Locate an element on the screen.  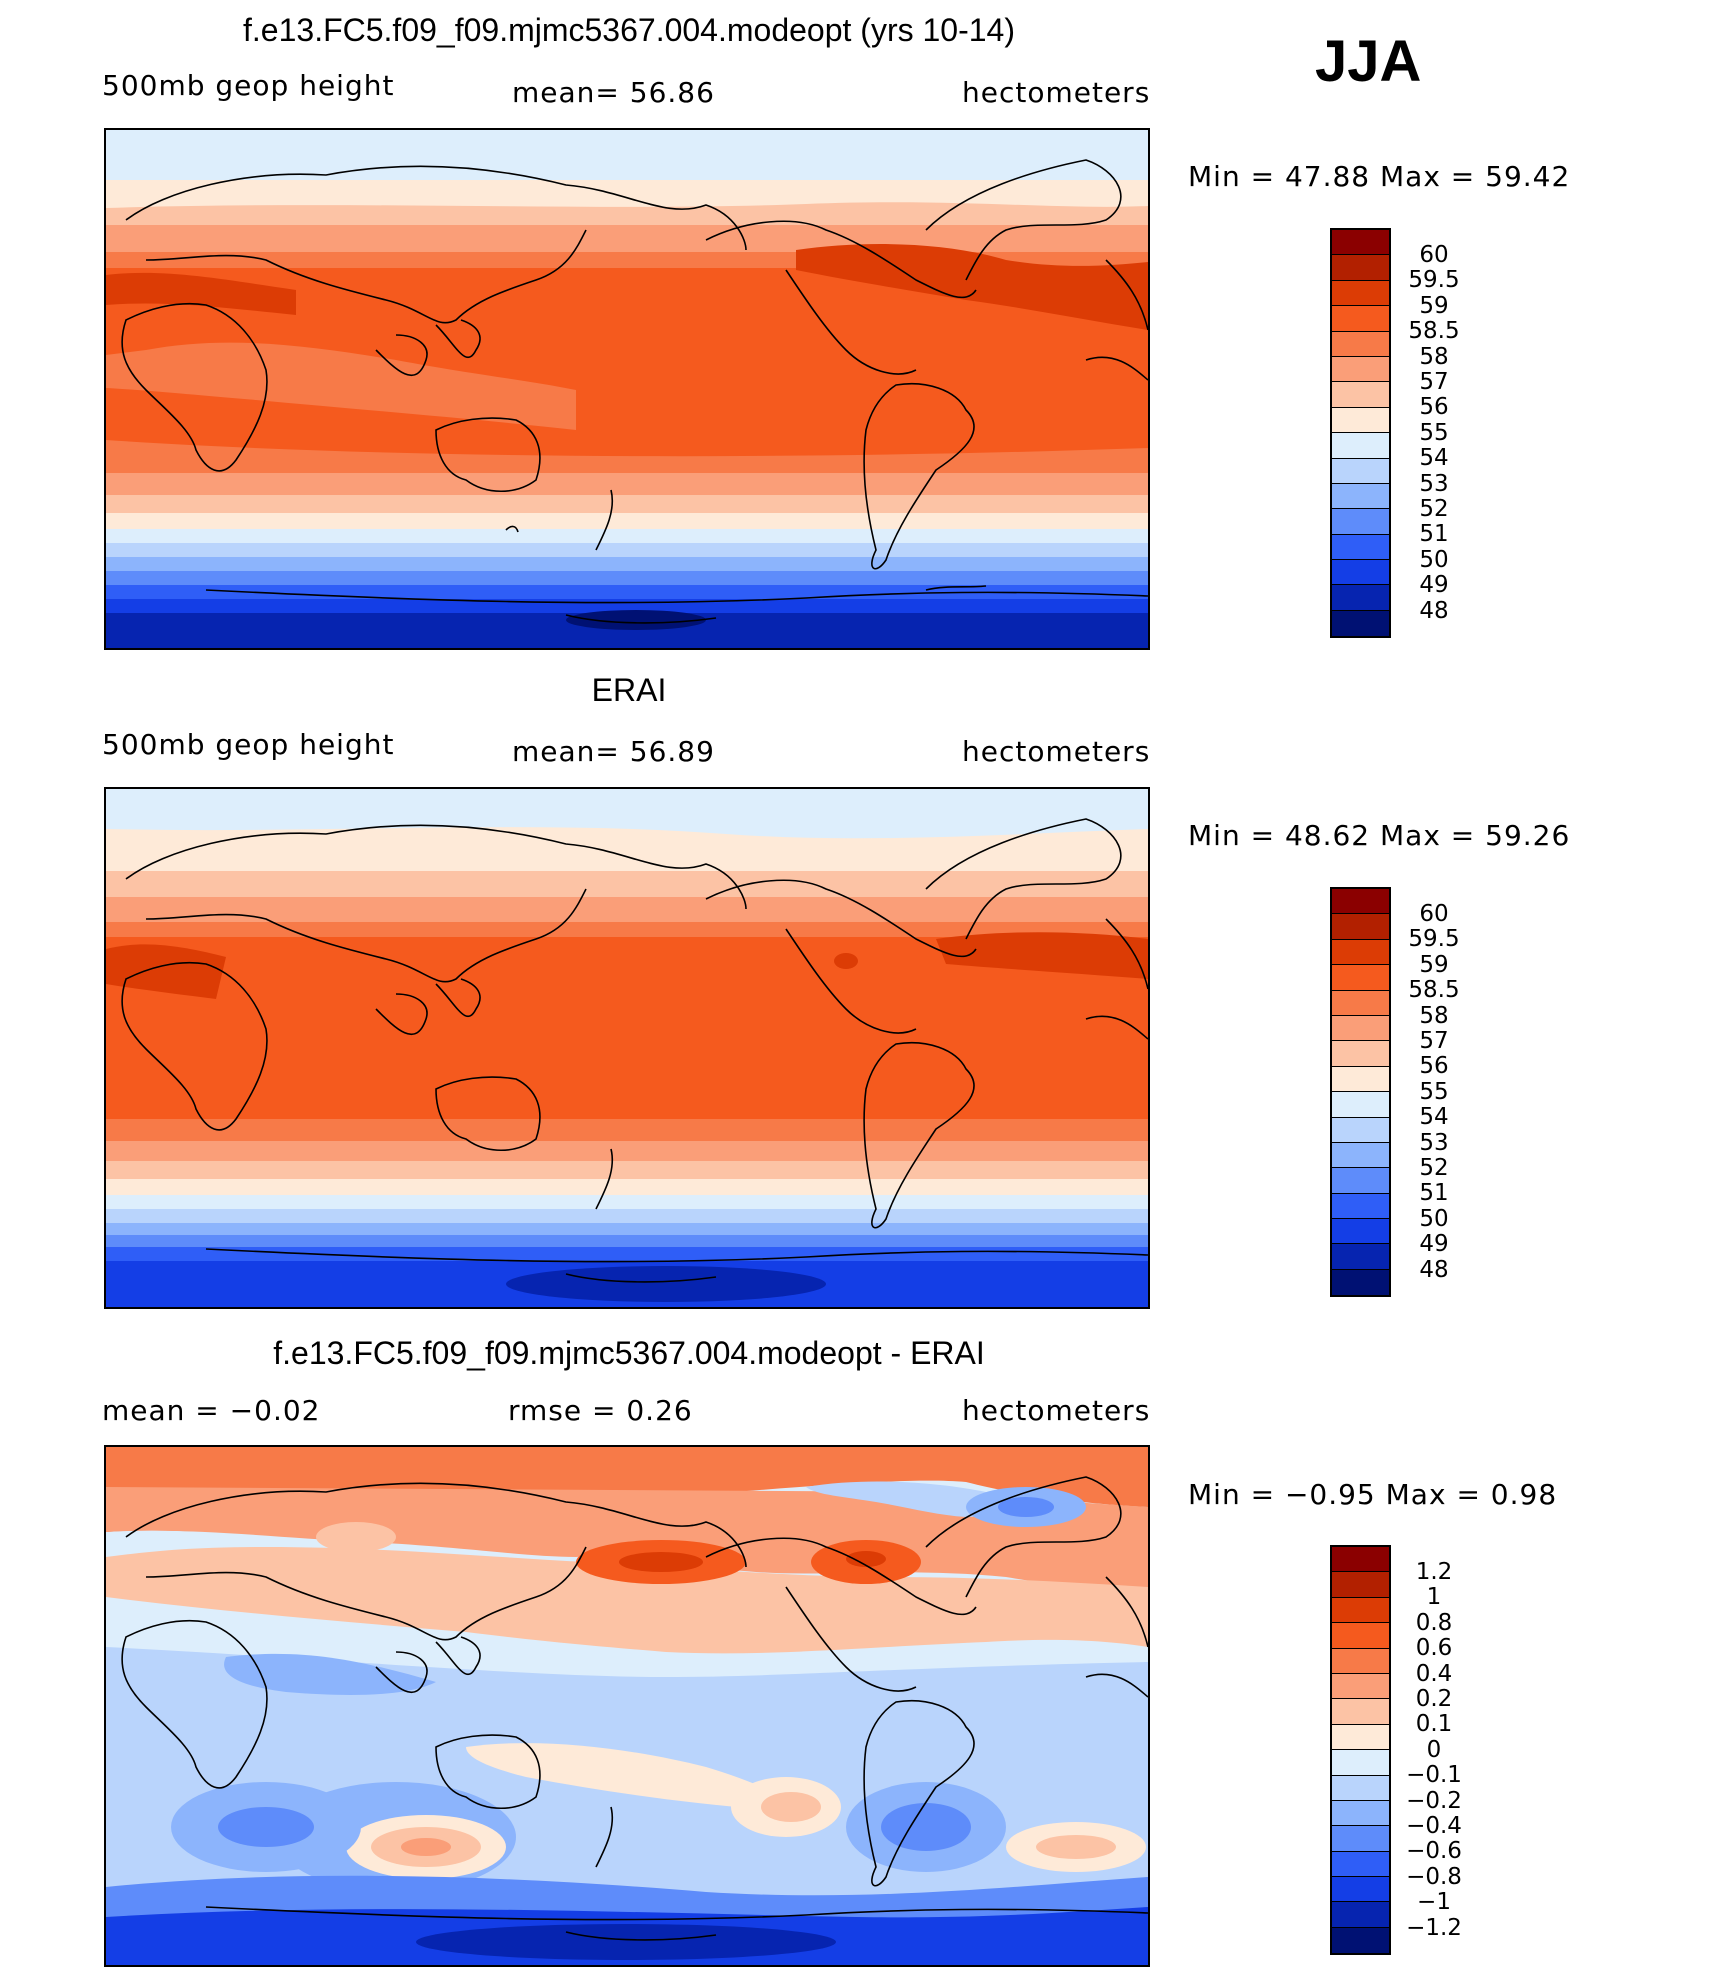
colorbar-tick-label: 56 is located at coordinates (1434, 407).